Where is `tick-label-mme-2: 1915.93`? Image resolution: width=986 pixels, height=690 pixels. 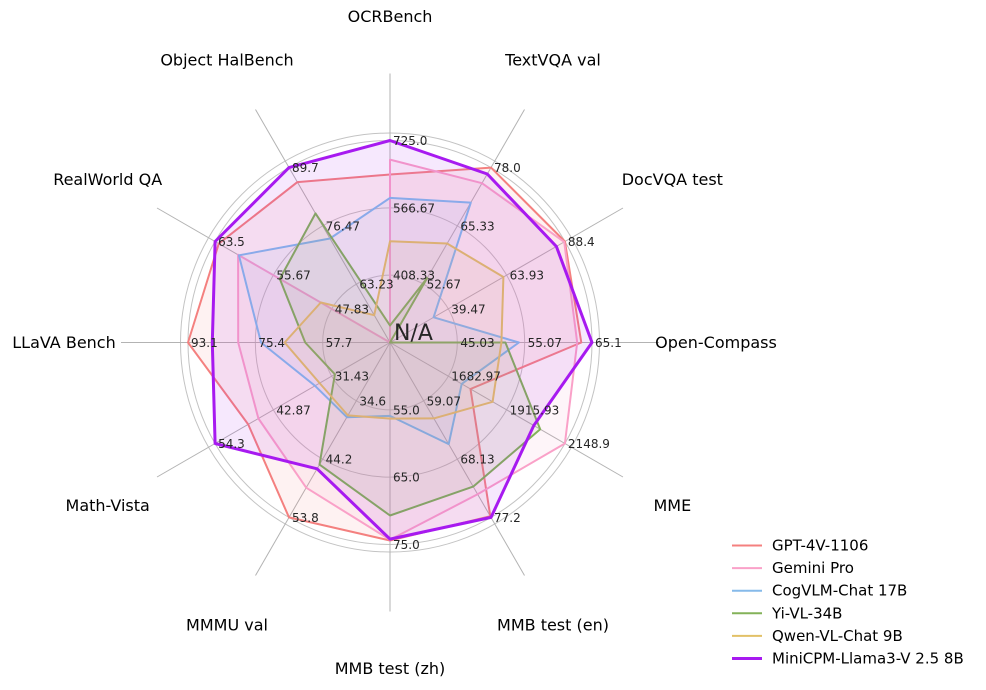
tick-label-mme-2: 1915.93 is located at coordinates (535, 410).